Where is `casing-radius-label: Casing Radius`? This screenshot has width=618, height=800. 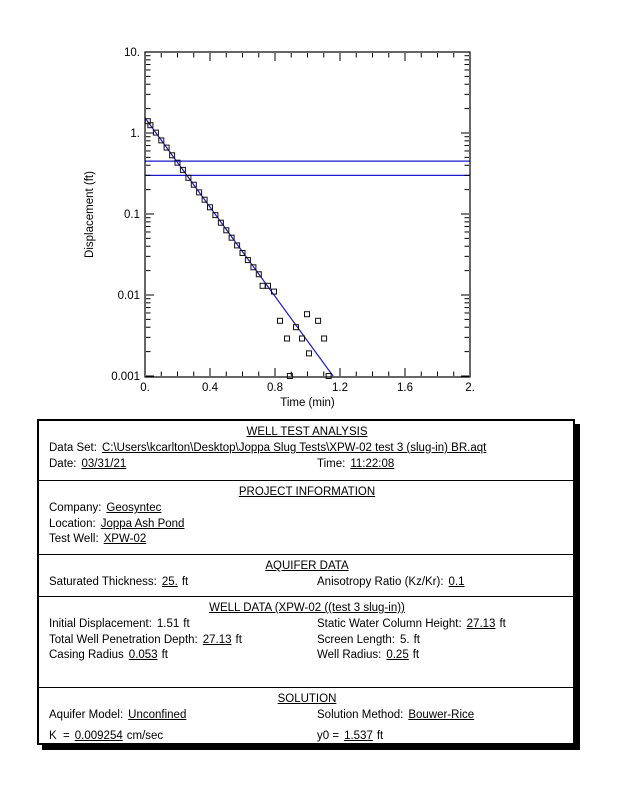 casing-radius-label: Casing Radius is located at coordinates (86, 655).